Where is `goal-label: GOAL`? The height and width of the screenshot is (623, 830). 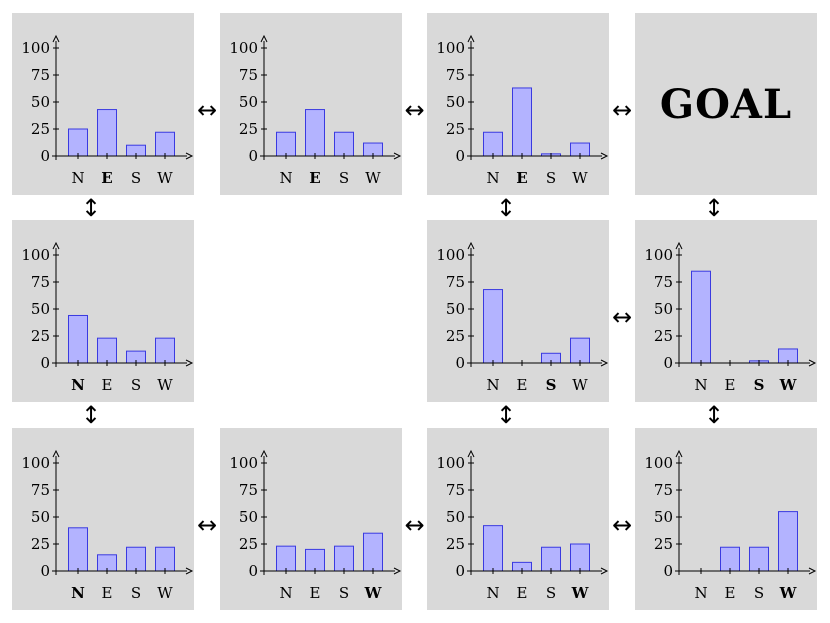 goal-label: GOAL is located at coordinates (726, 104).